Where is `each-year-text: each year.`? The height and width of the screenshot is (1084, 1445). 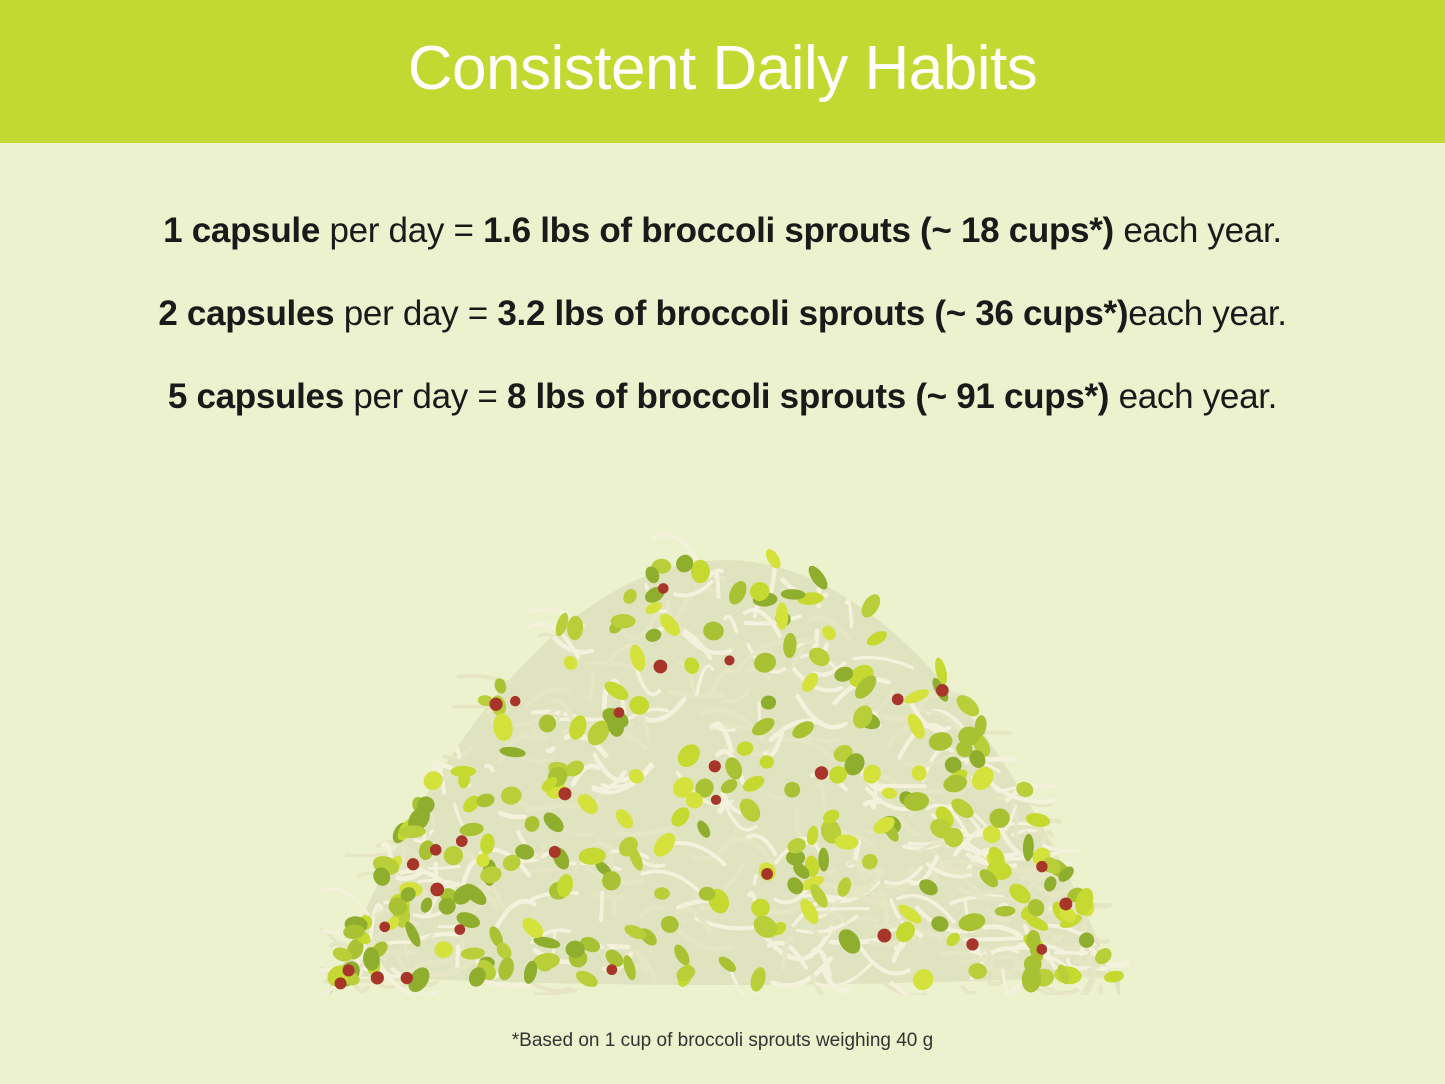
each-year-text: each year. is located at coordinates (1193, 396).